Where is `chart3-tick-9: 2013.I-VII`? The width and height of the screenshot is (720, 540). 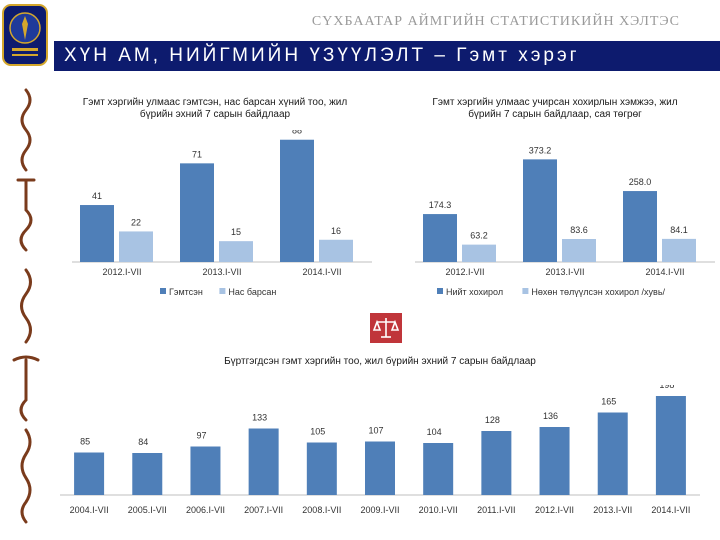 chart3-tick-9: 2013.I-VII is located at coordinates (612, 510).